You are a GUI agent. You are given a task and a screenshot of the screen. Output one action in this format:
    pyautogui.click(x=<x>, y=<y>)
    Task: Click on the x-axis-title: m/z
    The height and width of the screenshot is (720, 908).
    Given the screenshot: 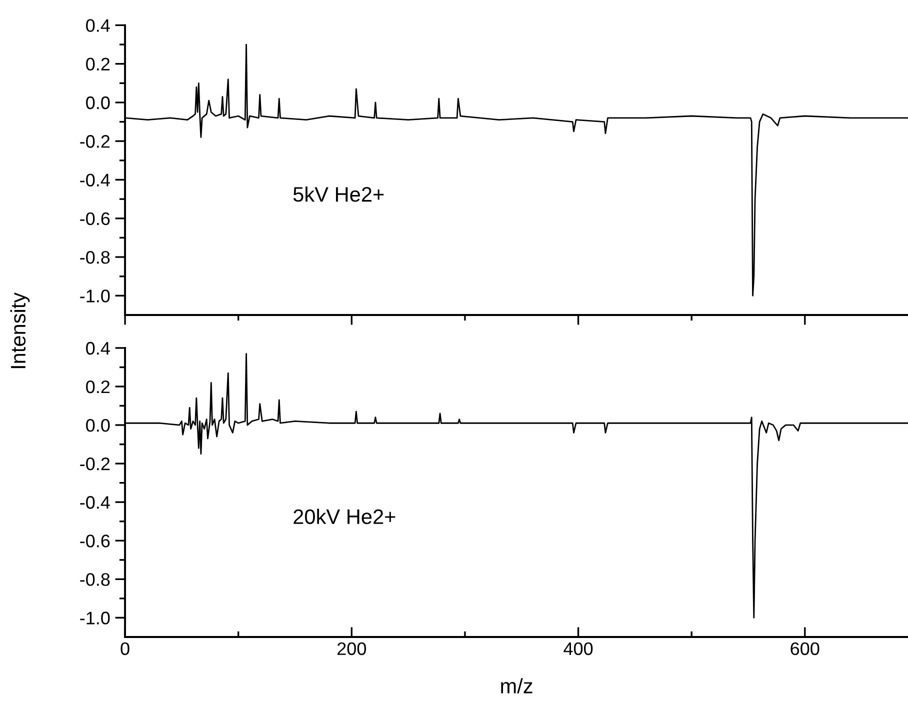 What is the action you would take?
    pyautogui.click(x=516, y=686)
    